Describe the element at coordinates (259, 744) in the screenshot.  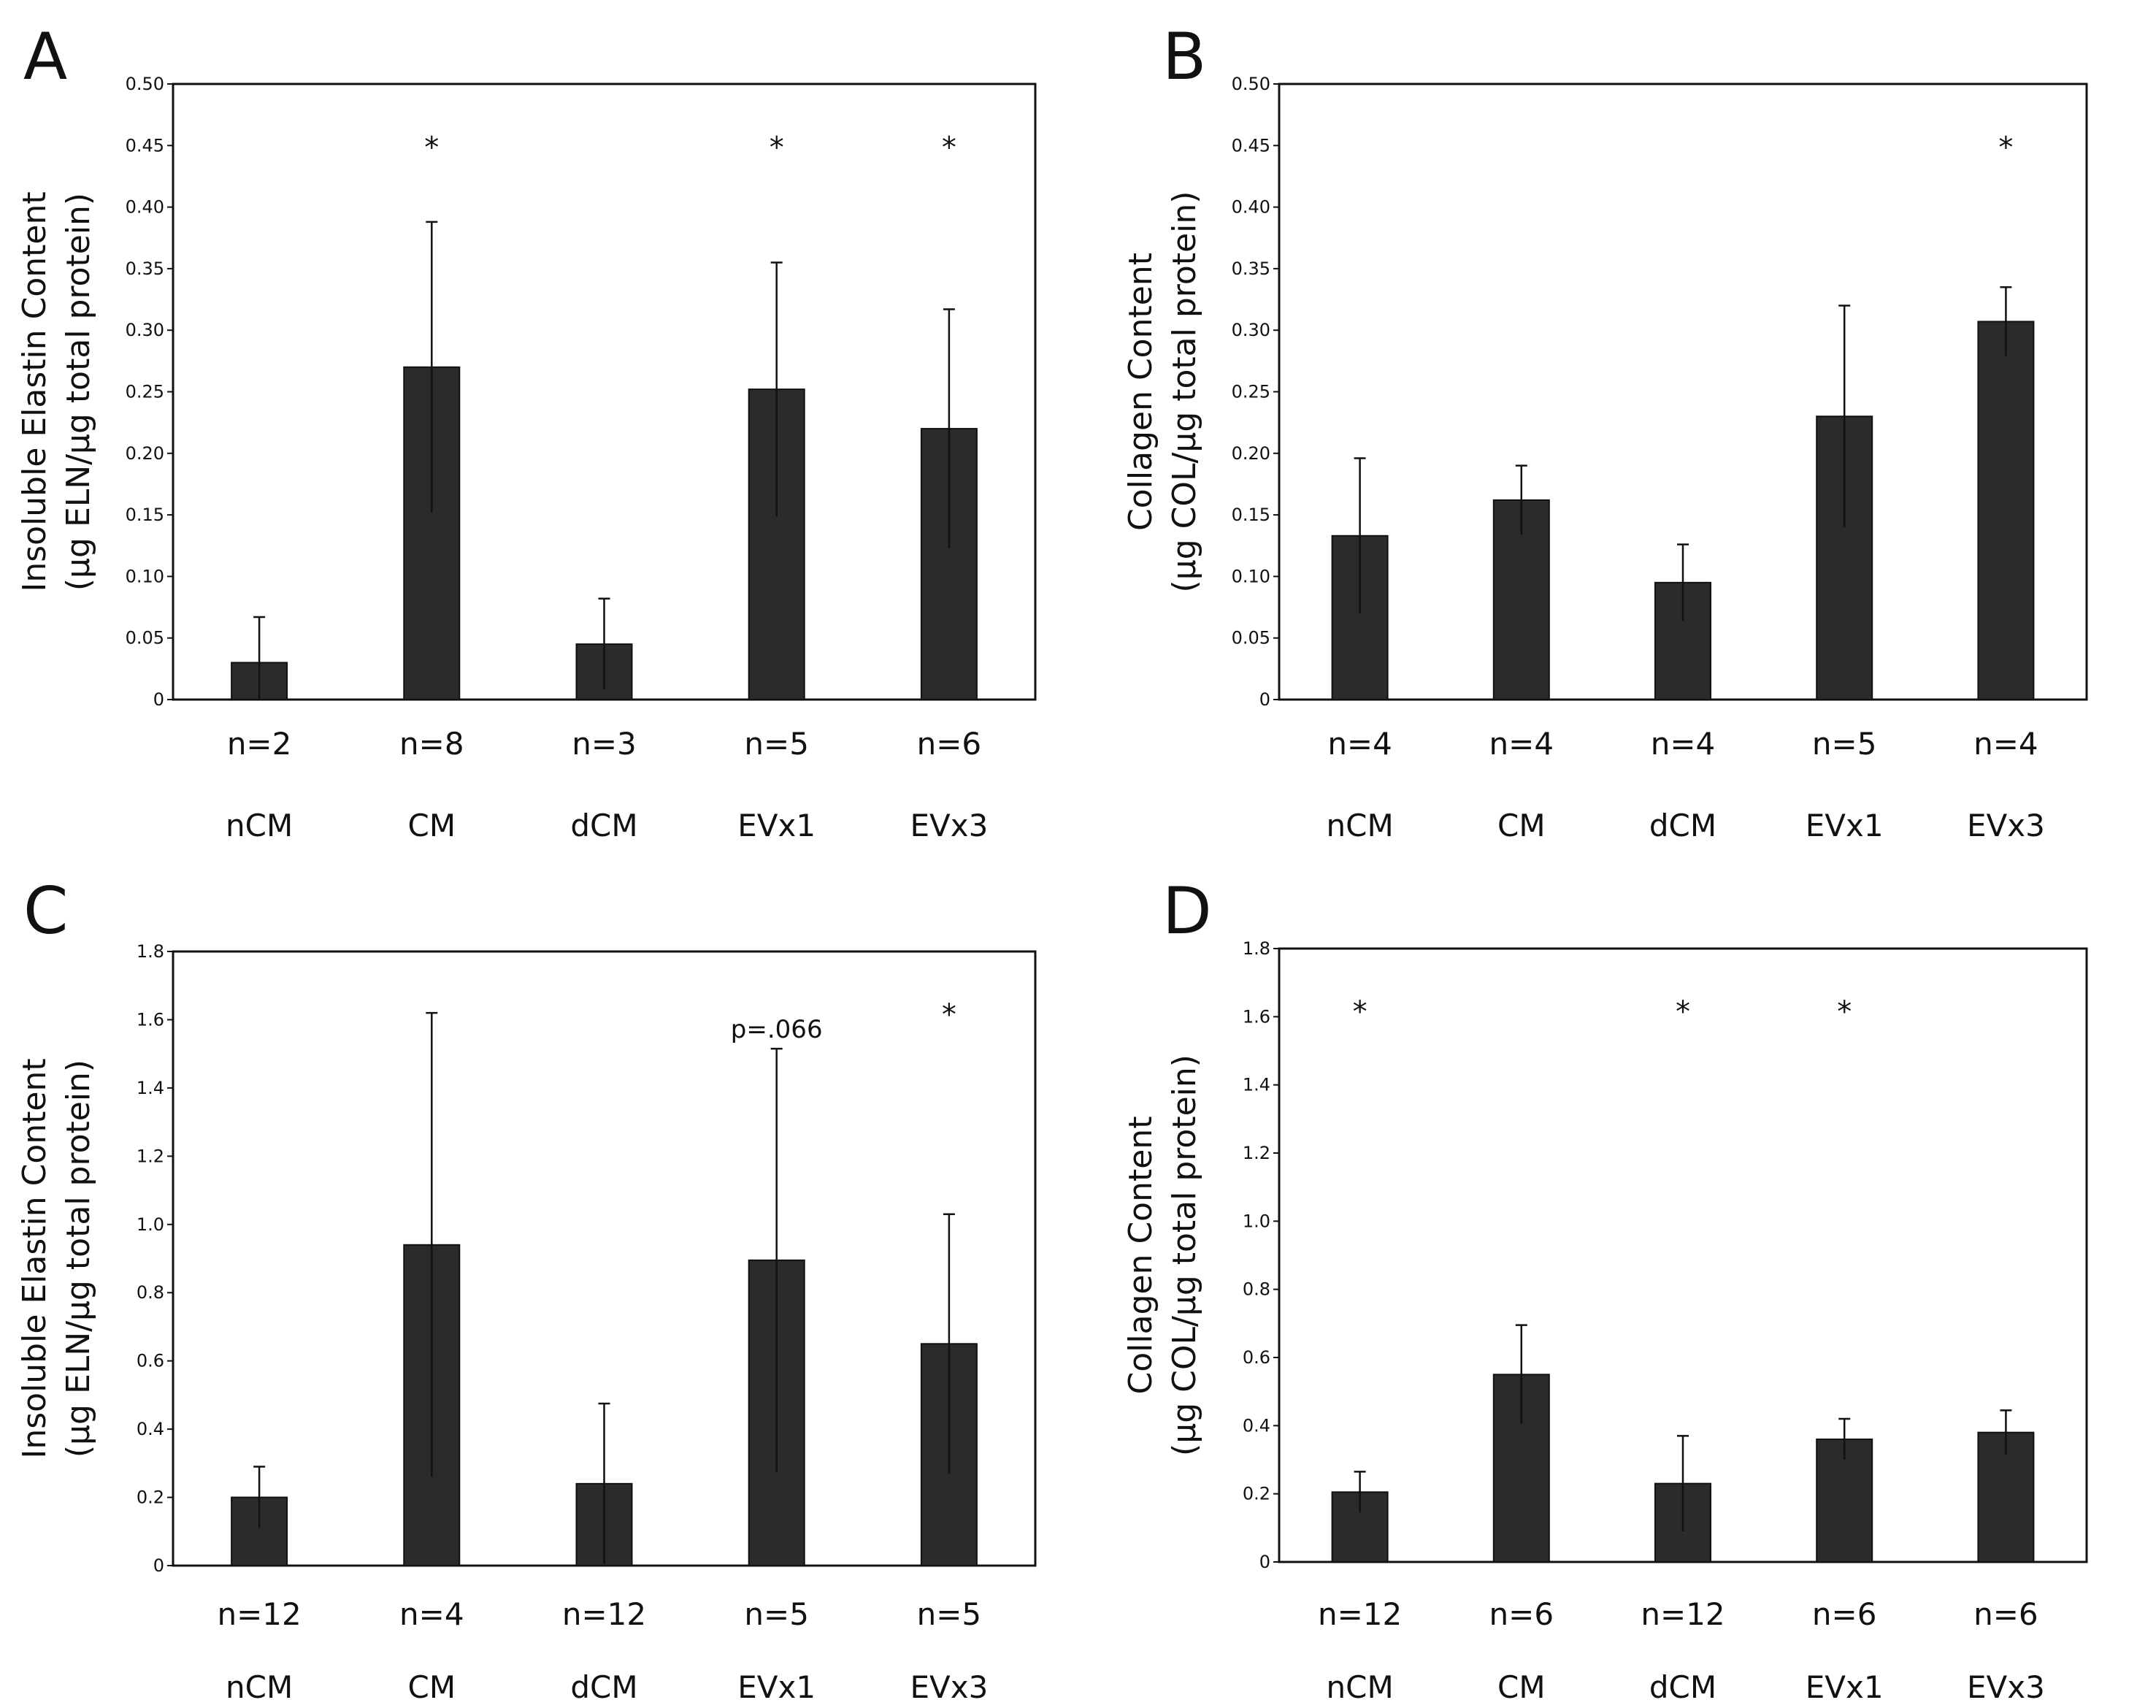
I see `n-label: n=2` at that location.